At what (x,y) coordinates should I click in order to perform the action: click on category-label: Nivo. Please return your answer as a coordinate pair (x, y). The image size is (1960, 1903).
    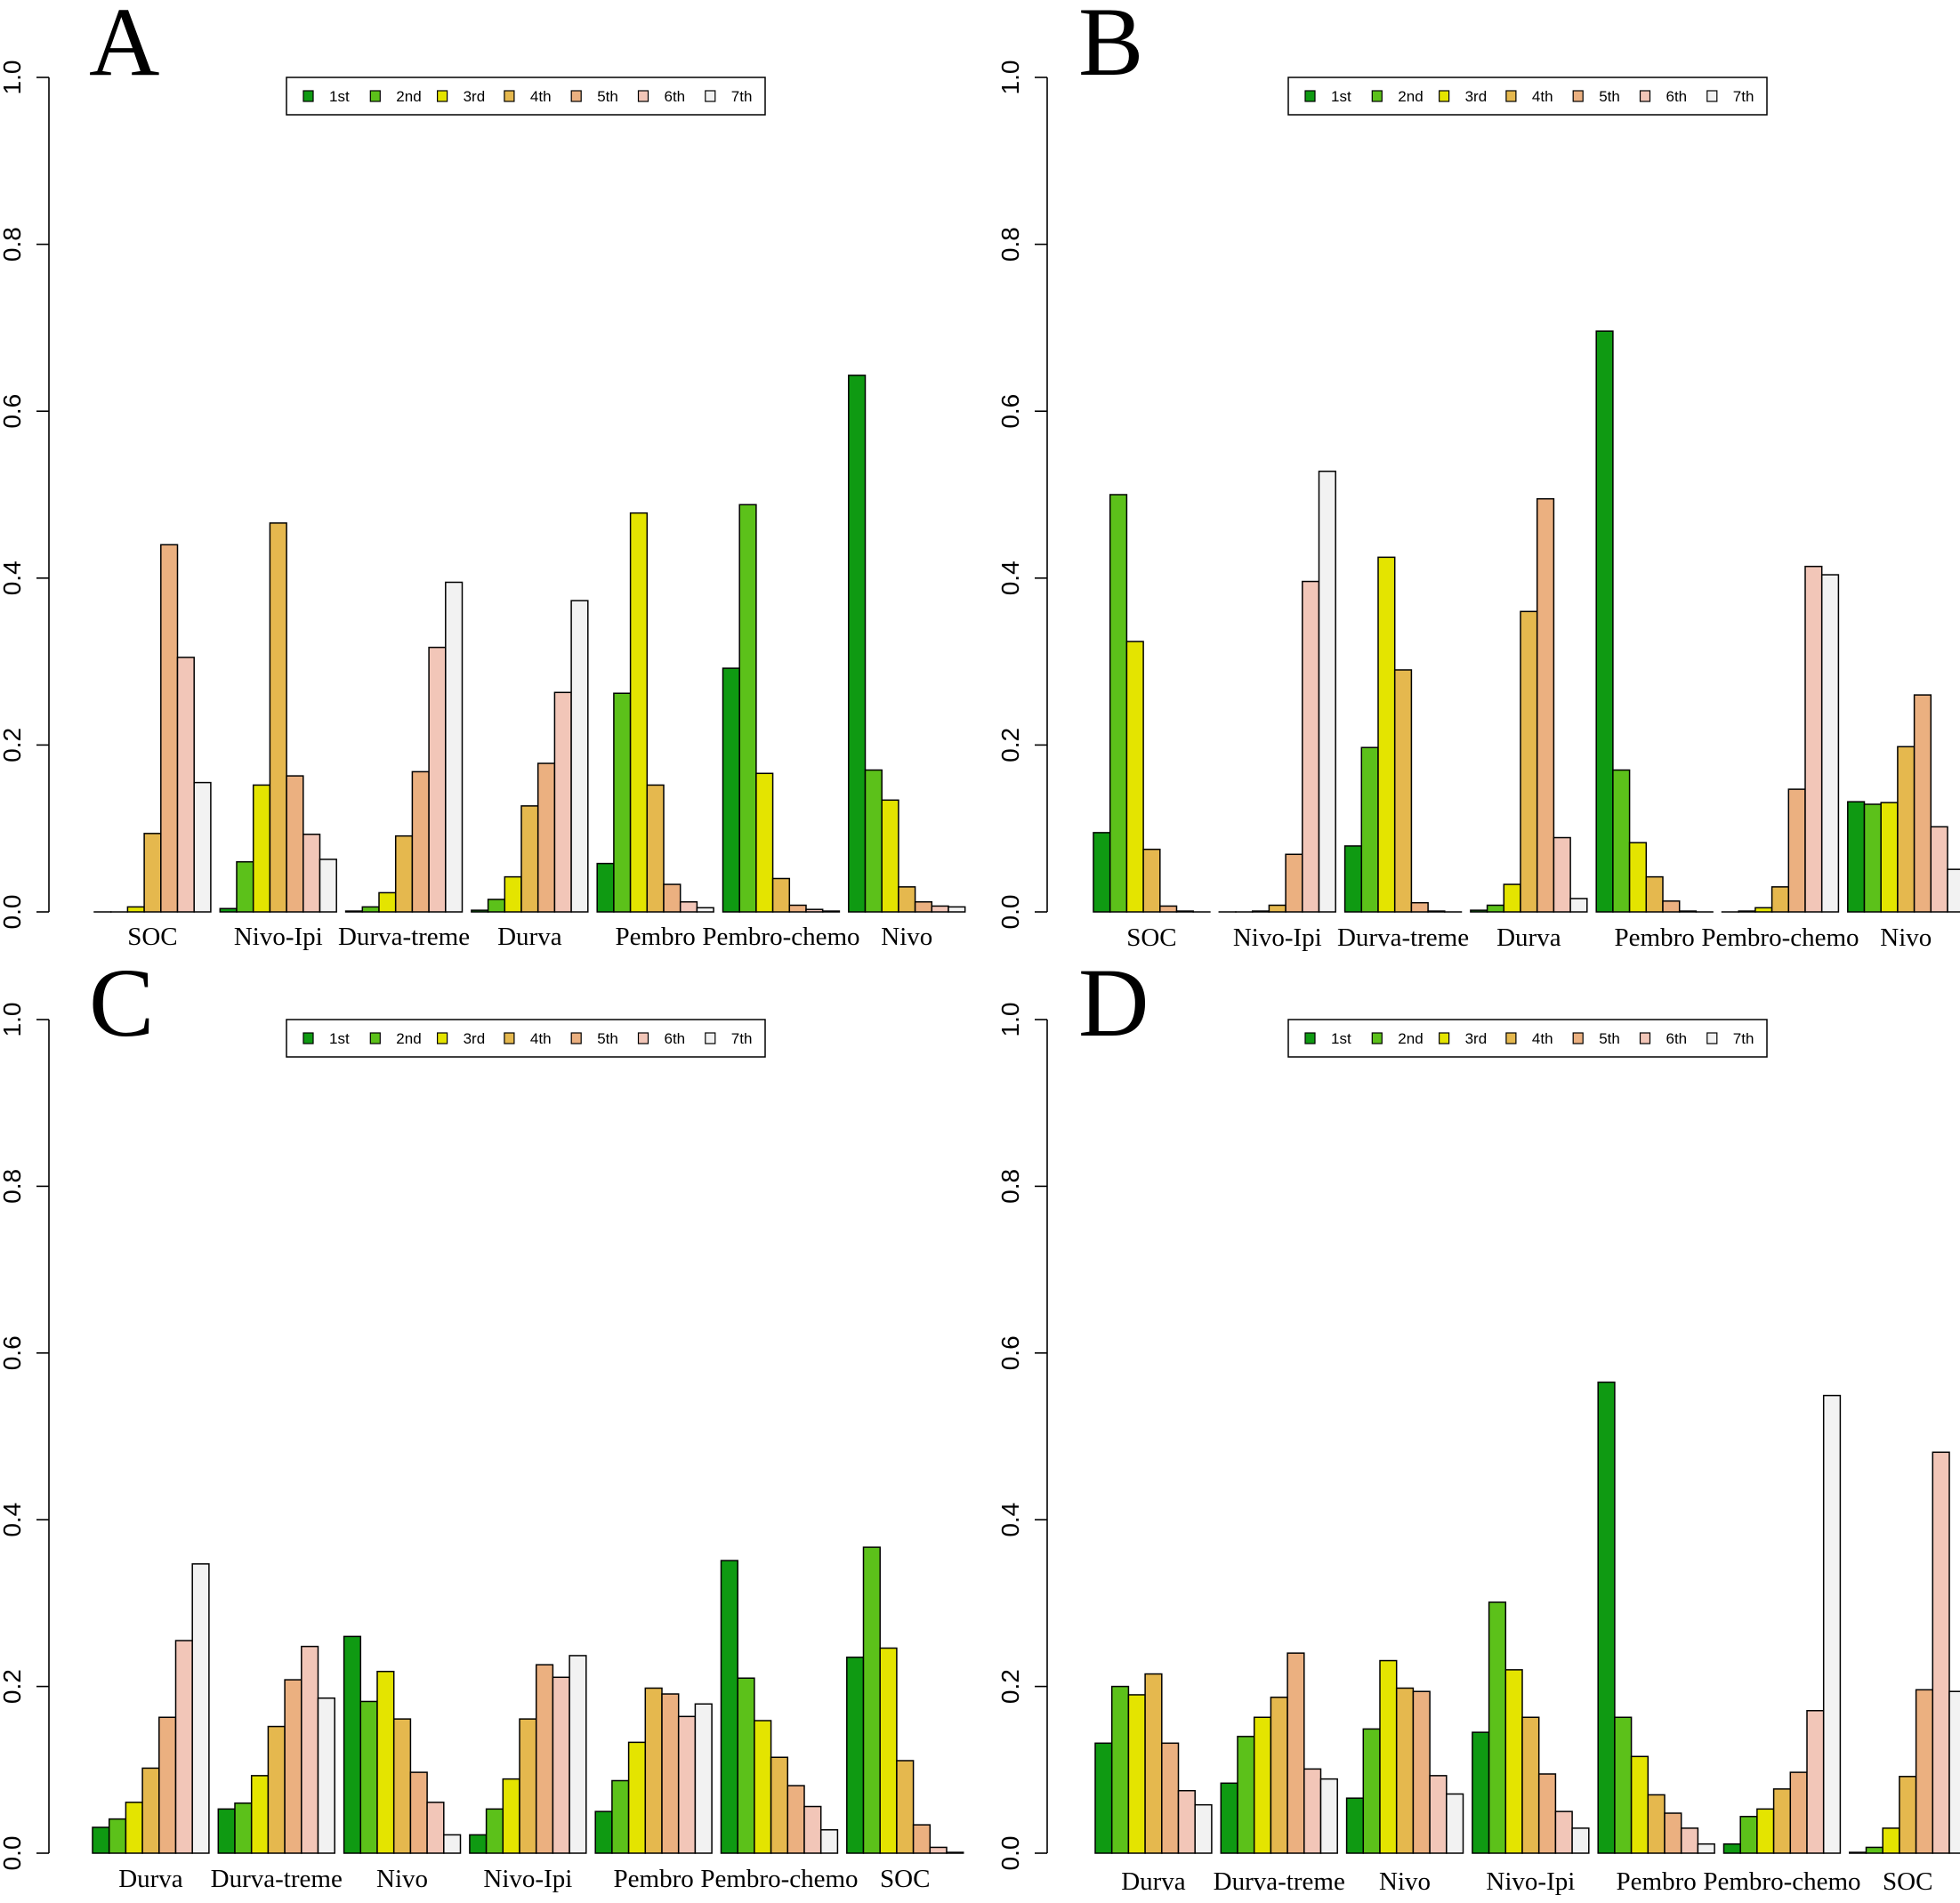
    Looking at the image, I should click on (907, 937).